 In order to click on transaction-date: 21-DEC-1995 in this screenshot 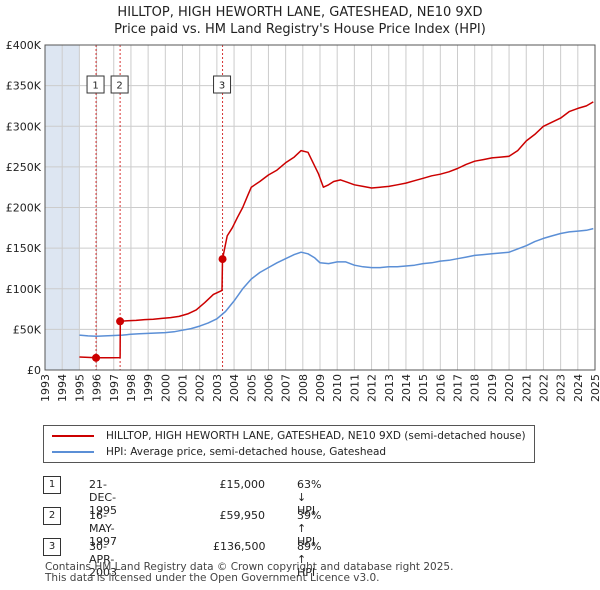, I will do `click(103, 497)`.